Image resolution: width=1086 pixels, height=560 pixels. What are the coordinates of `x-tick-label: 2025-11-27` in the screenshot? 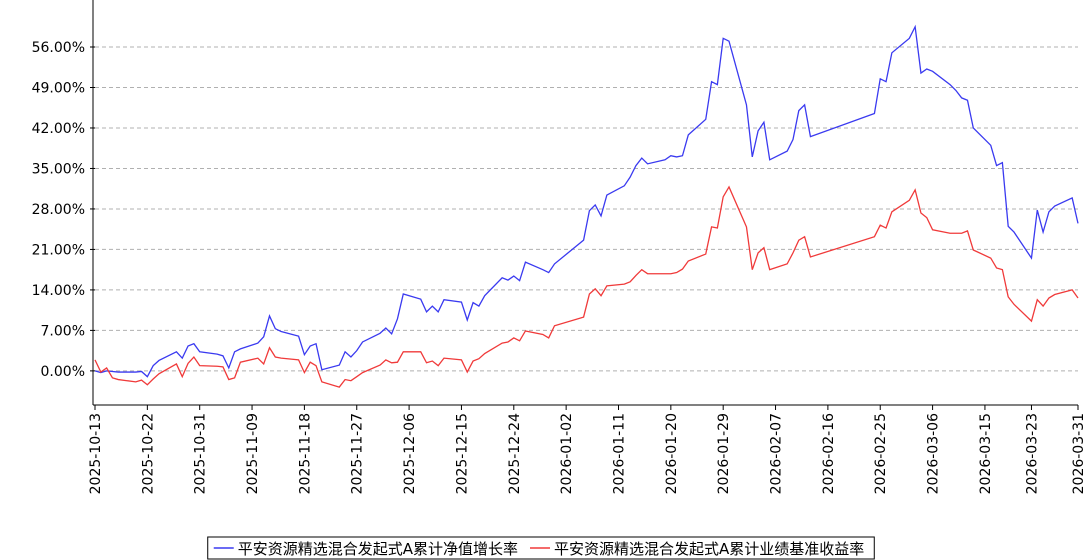 It's located at (358, 453).